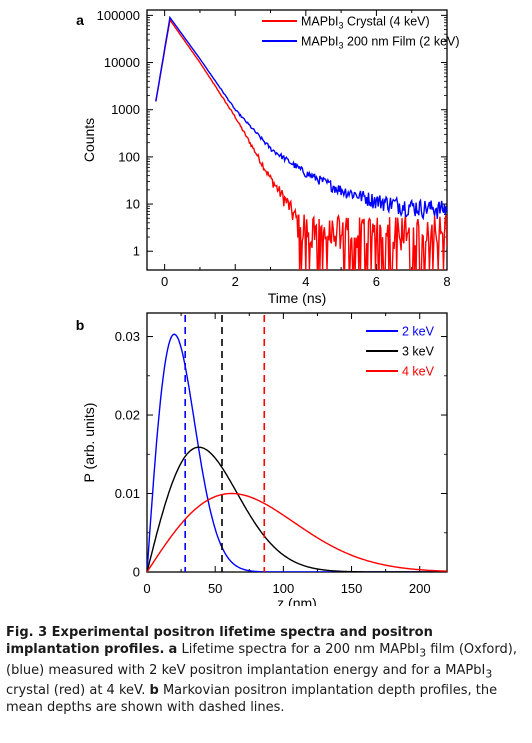 The image size is (532, 743). What do you see at coordinates (215, 588) in the screenshot?
I see `x-tick-label: 50` at bounding box center [215, 588].